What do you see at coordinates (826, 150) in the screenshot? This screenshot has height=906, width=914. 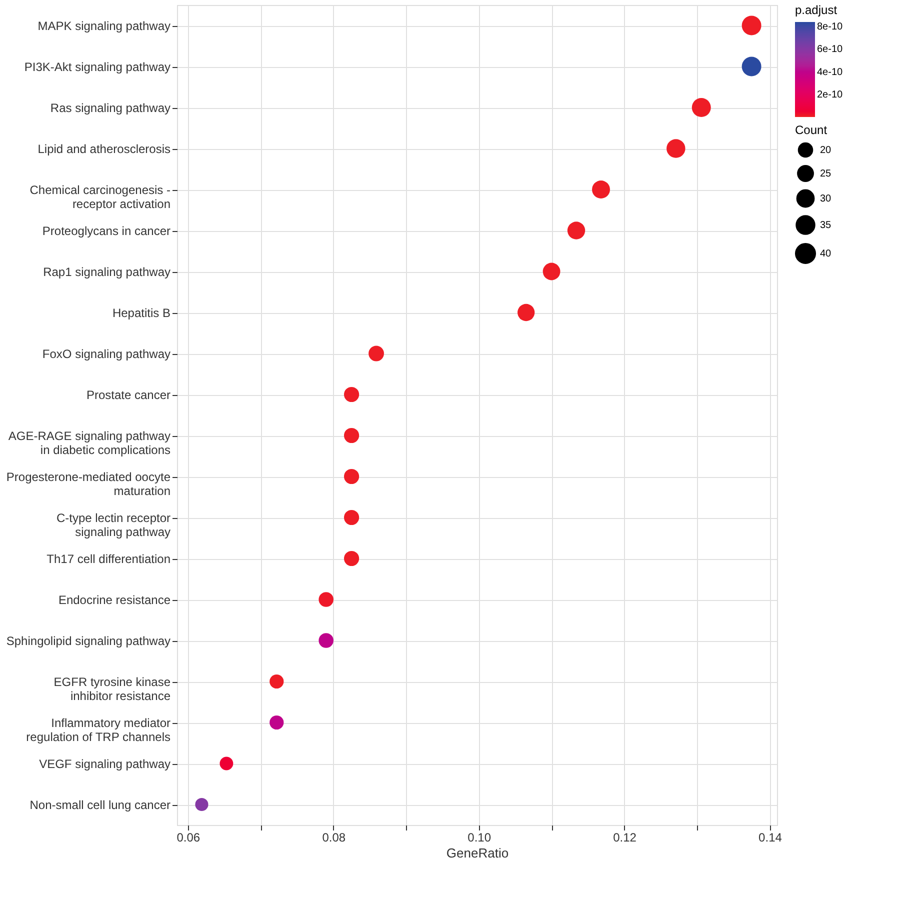 I see `legend-label: 20` at bounding box center [826, 150].